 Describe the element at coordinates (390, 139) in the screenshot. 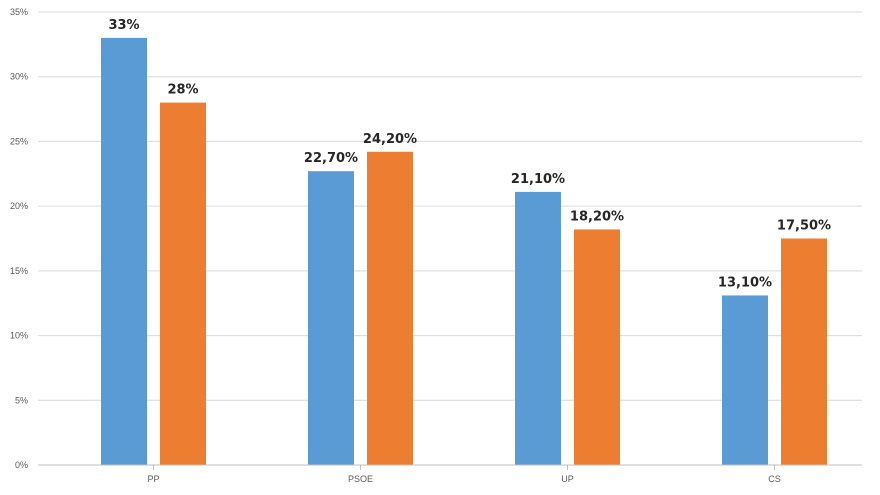

I see `data-label: 24,20%` at that location.